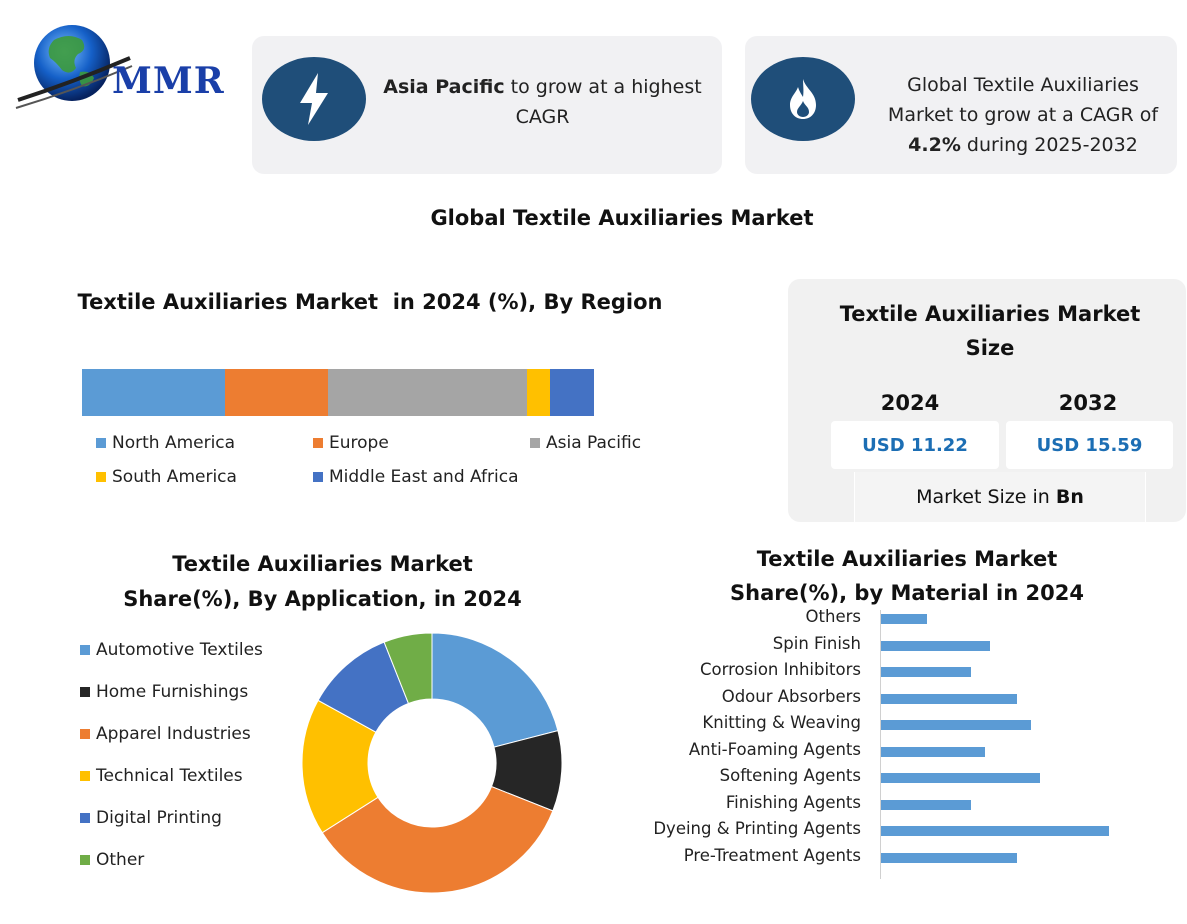 The width and height of the screenshot is (1187, 924). What do you see at coordinates (1088, 403) in the screenshot?
I see `year-2032: 2032` at bounding box center [1088, 403].